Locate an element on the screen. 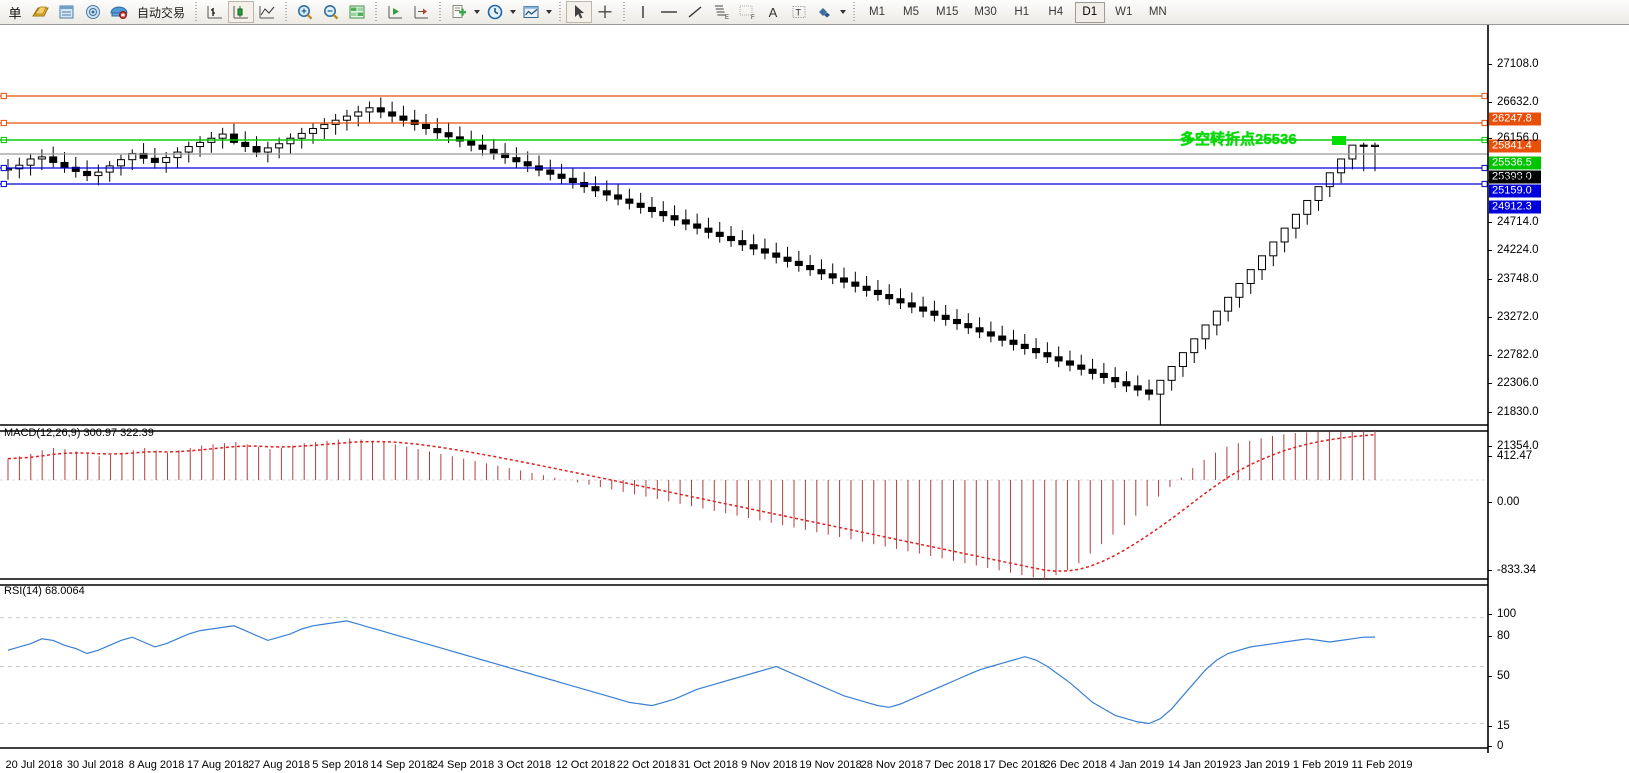 This screenshot has height=773, width=1629. channel-icon: F is located at coordinates (747, 12).